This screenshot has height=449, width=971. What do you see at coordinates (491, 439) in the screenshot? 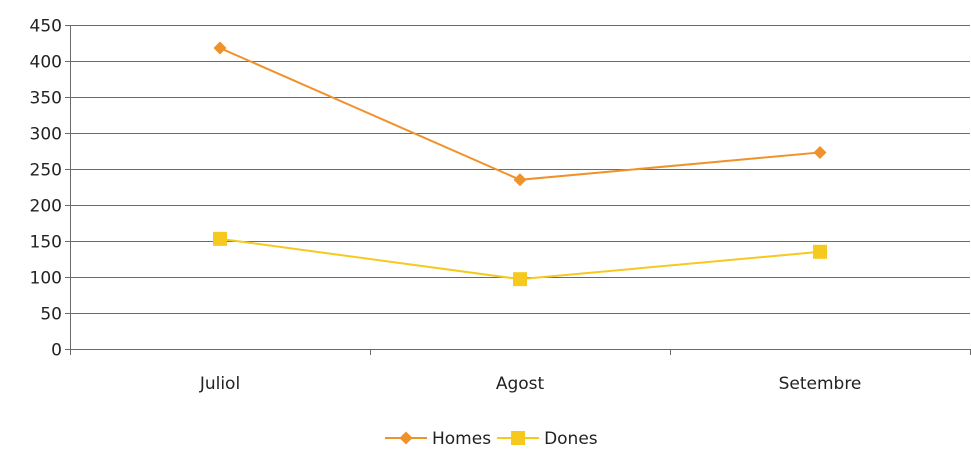
I see `legend: Homes Dones` at bounding box center [491, 439].